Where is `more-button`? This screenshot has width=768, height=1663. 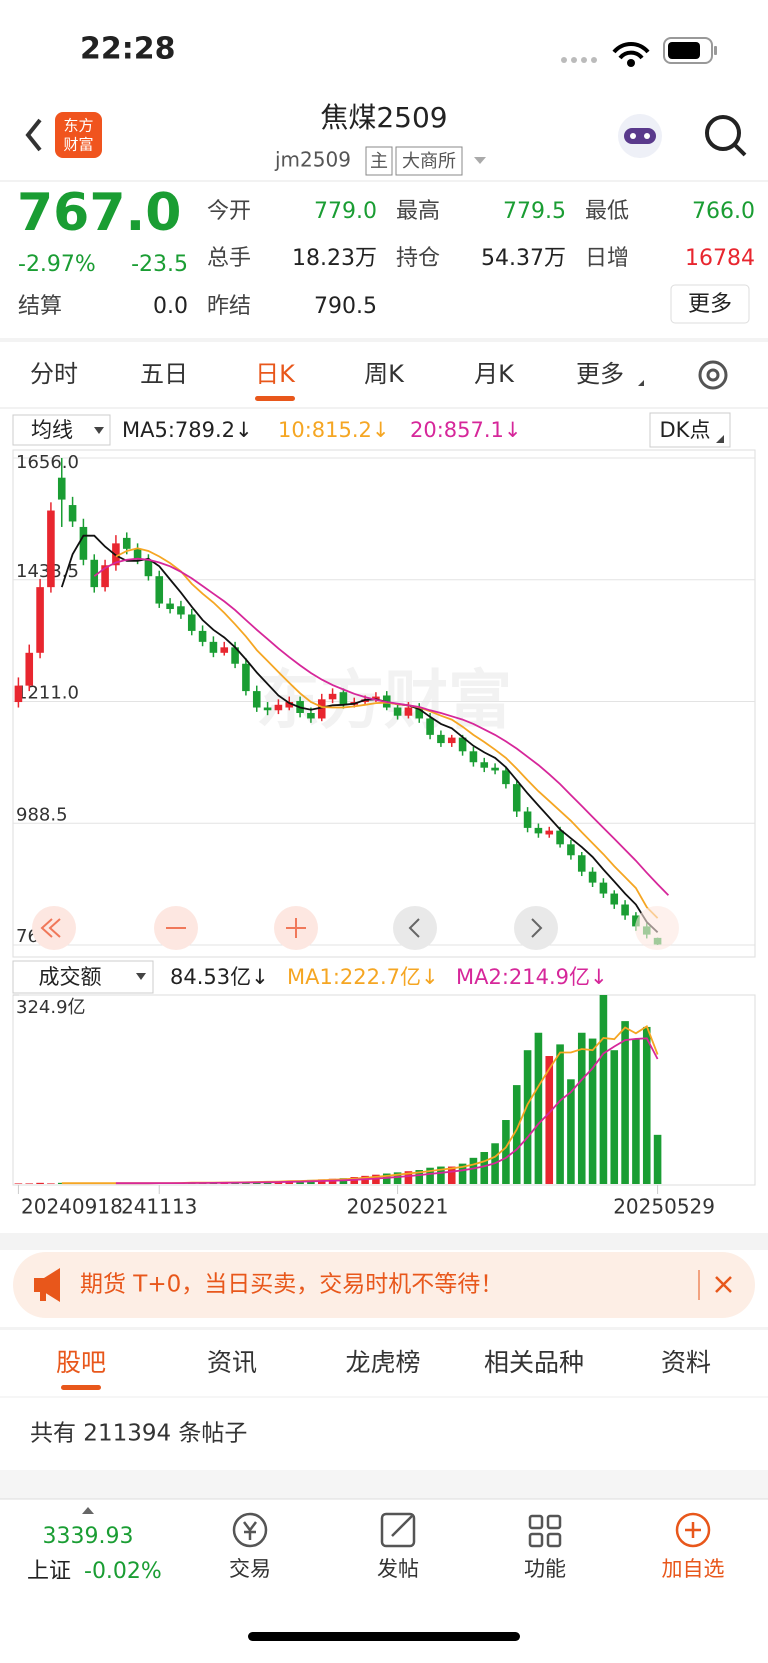
more-button is located at coordinates (710, 304).